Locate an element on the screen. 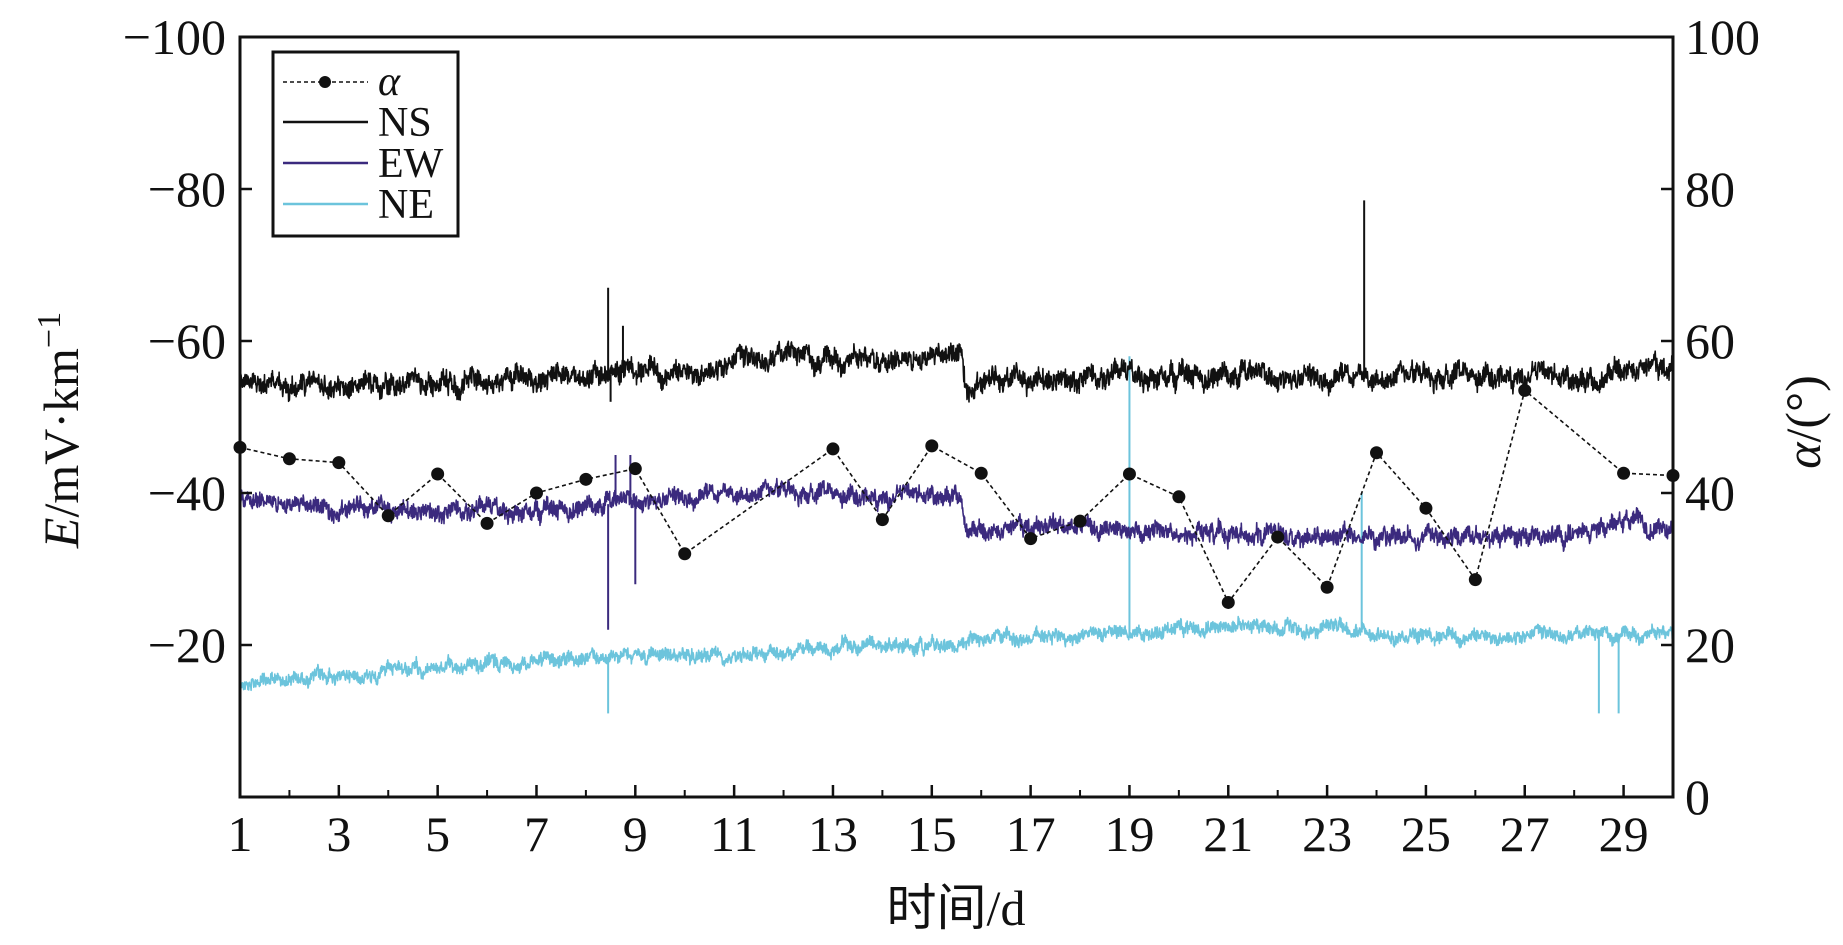 The height and width of the screenshot is (945, 1843). y-right-tick-label: 100 is located at coordinates (1722, 37).